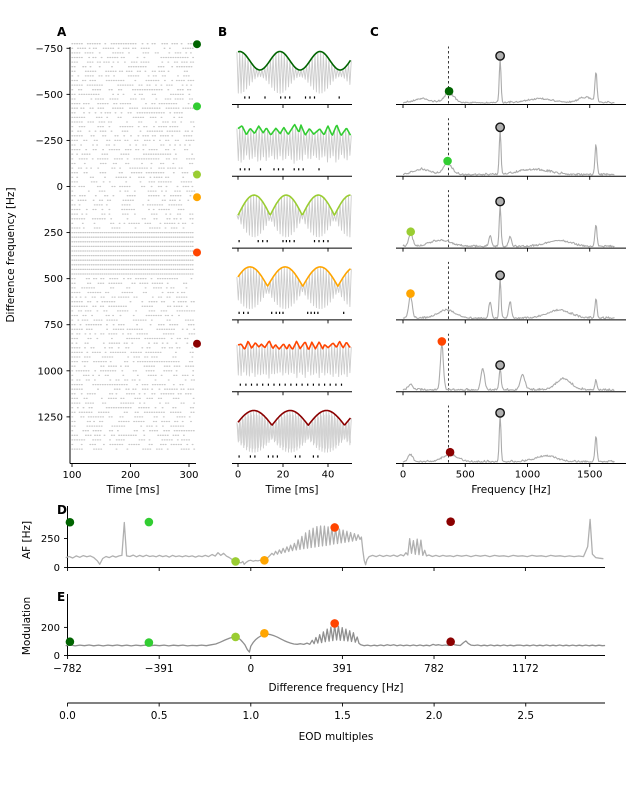 The image size is (629, 800). I want to click on y-tick-label: −500, so click(49, 95).